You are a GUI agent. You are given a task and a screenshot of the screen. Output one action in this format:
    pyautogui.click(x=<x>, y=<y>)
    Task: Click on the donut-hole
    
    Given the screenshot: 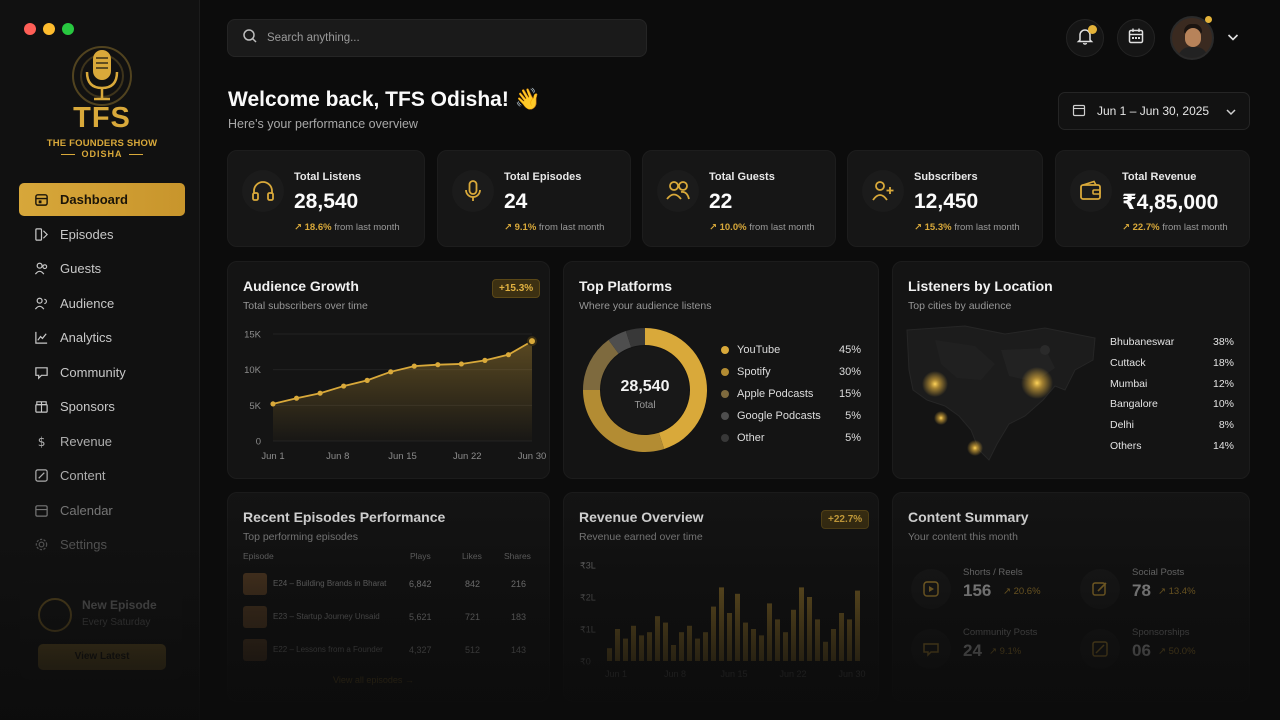 What is the action you would take?
    pyautogui.click(x=645, y=390)
    